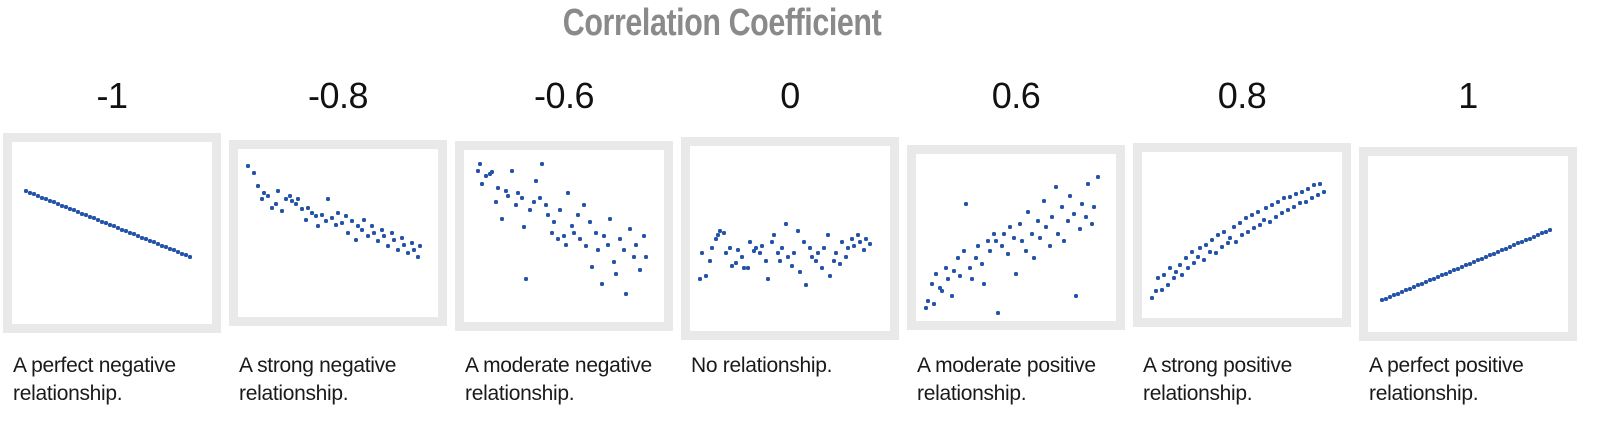  I want to click on r-value-labels-row: -1 -0.8 -0.6 0 0.6 0.8 1, so click(790, 96).